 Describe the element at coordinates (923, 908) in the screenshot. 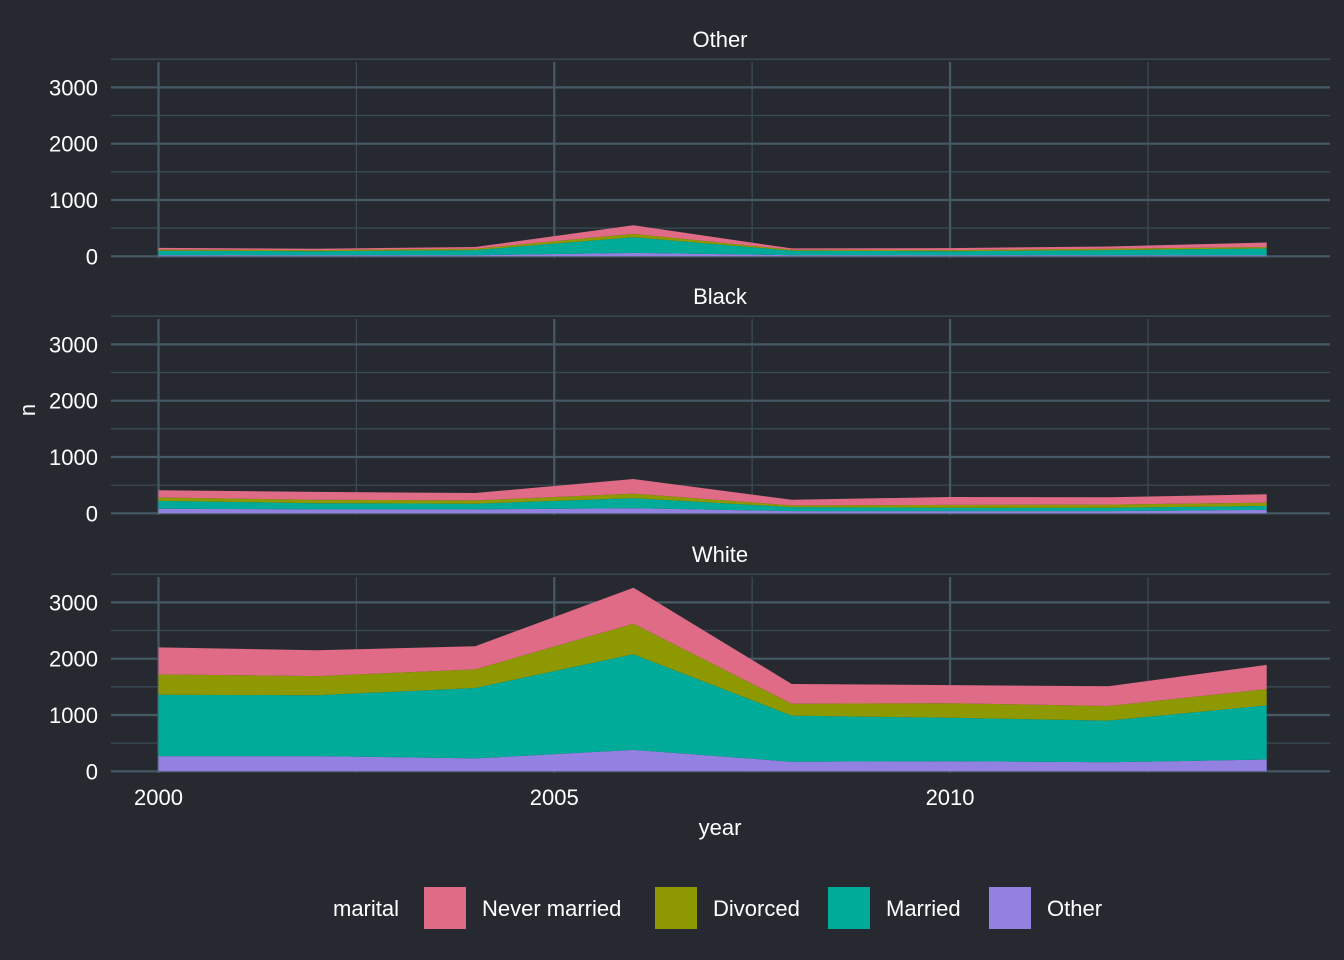

I see `legend-label: Married` at that location.